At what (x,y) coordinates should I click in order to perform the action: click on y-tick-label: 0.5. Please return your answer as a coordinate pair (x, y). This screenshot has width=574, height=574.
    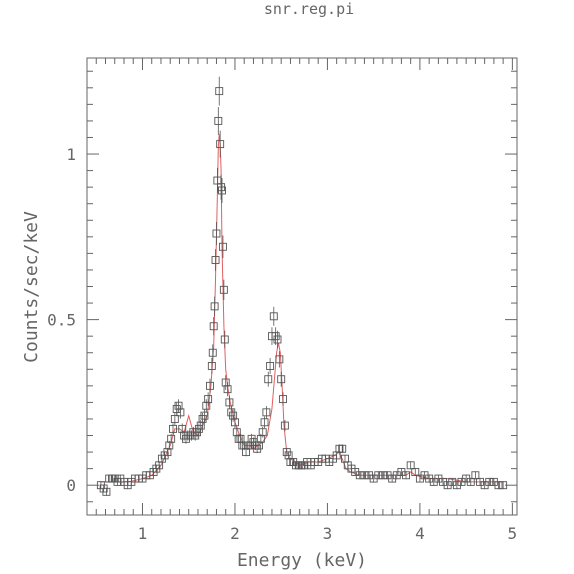
    Looking at the image, I should click on (61, 320).